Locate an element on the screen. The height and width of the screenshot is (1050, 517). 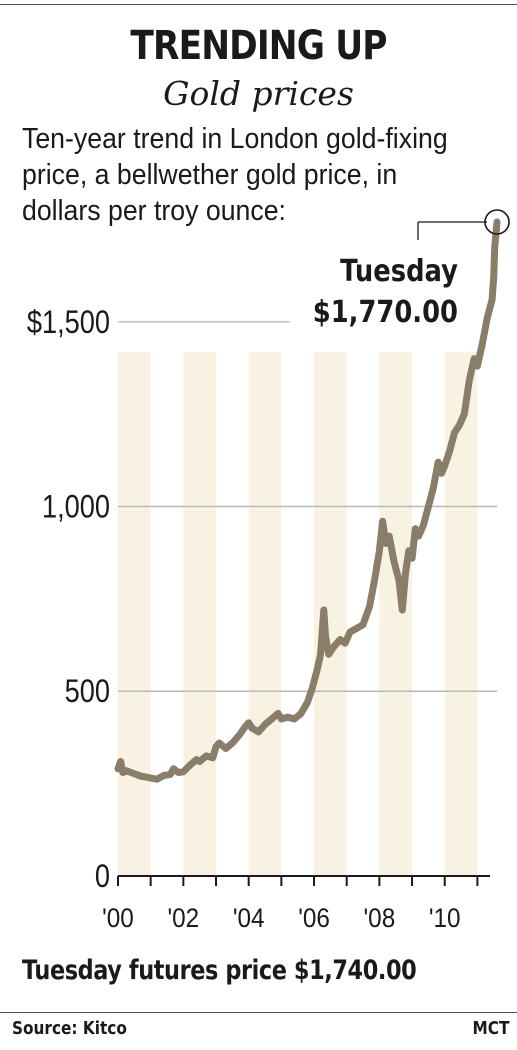
y-tick-label-0: 0 is located at coordinates (102, 877).